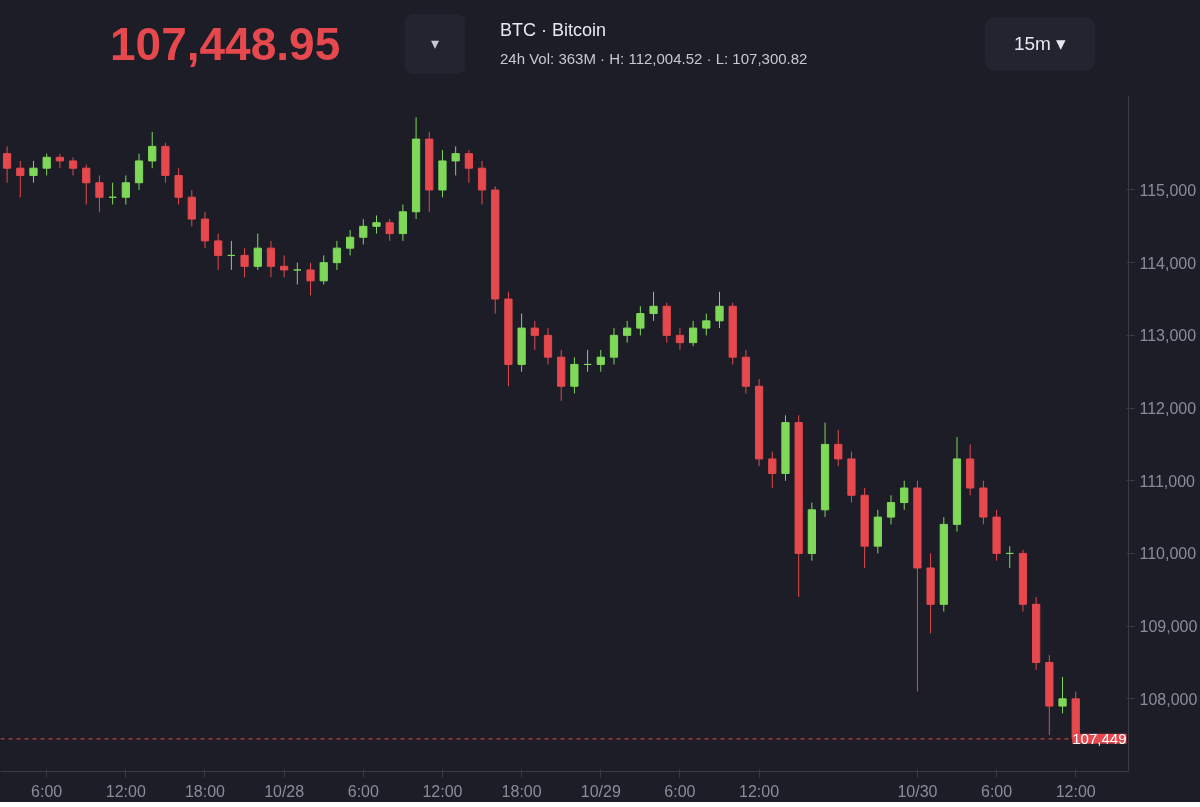 The height and width of the screenshot is (807, 1200). Describe the element at coordinates (654, 59) in the screenshot. I see `text: 24h Vol: 363M · H: 112,004.52 · L: 107,300.82` at that location.